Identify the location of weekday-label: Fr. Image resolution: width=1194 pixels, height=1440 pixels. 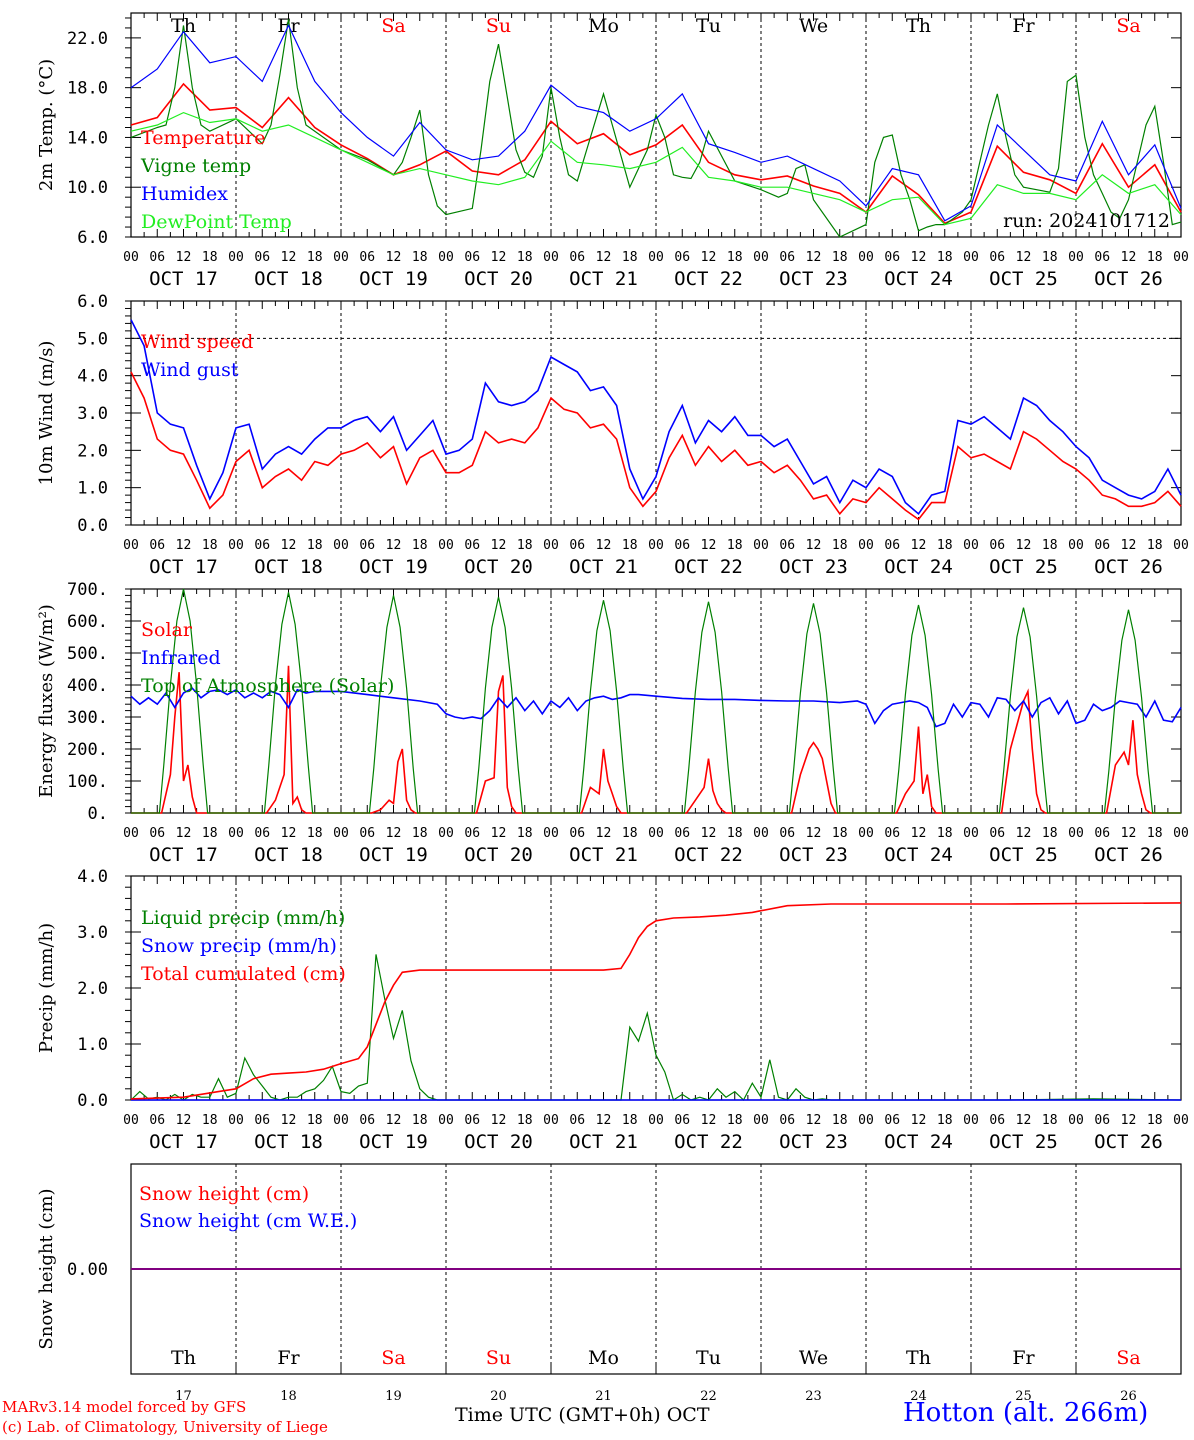
(1023, 26).